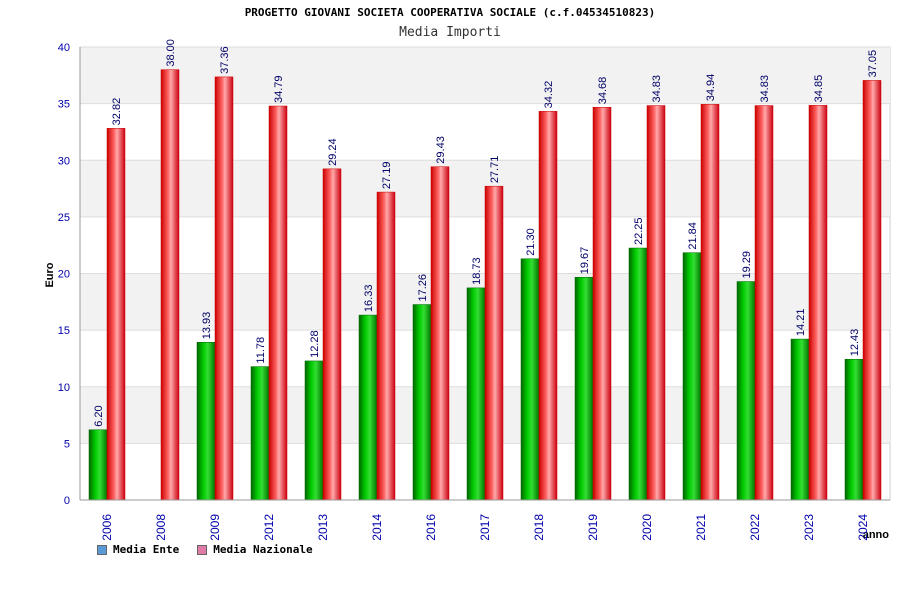 The width and height of the screenshot is (900, 600). Describe the element at coordinates (269, 527) in the screenshot. I see `x-tick-label: 2012` at that location.